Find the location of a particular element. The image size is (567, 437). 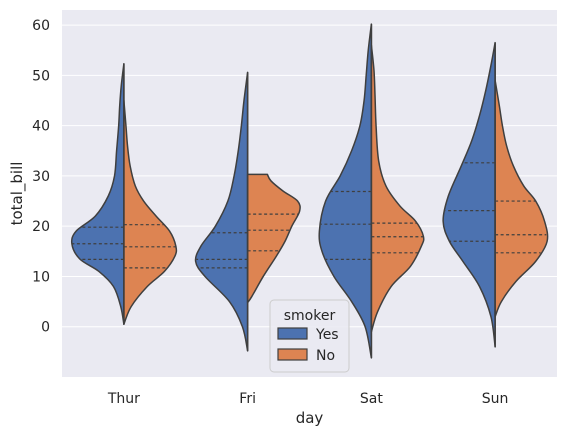

x-tick-label: Sun is located at coordinates (495, 399).